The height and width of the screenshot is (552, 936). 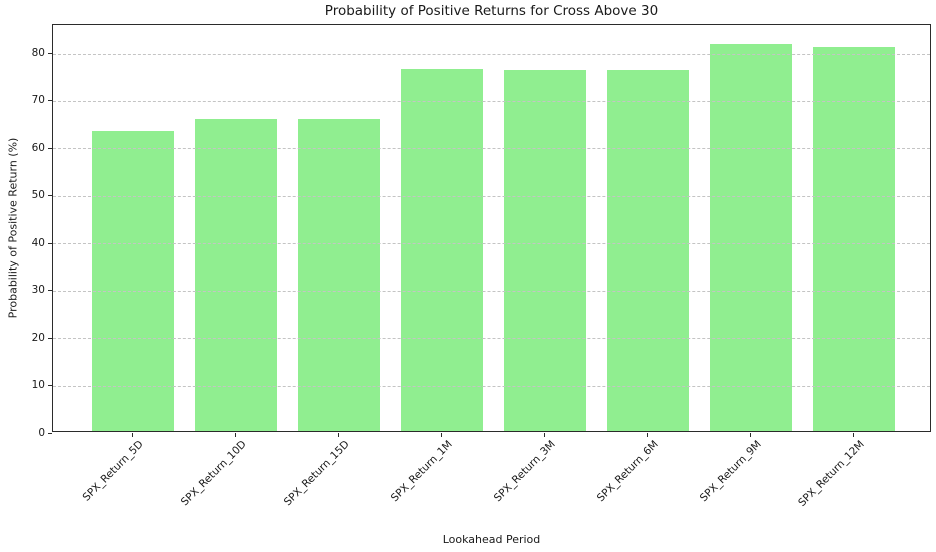 What do you see at coordinates (647, 250) in the screenshot?
I see `bar-SPX_Return_6M` at bounding box center [647, 250].